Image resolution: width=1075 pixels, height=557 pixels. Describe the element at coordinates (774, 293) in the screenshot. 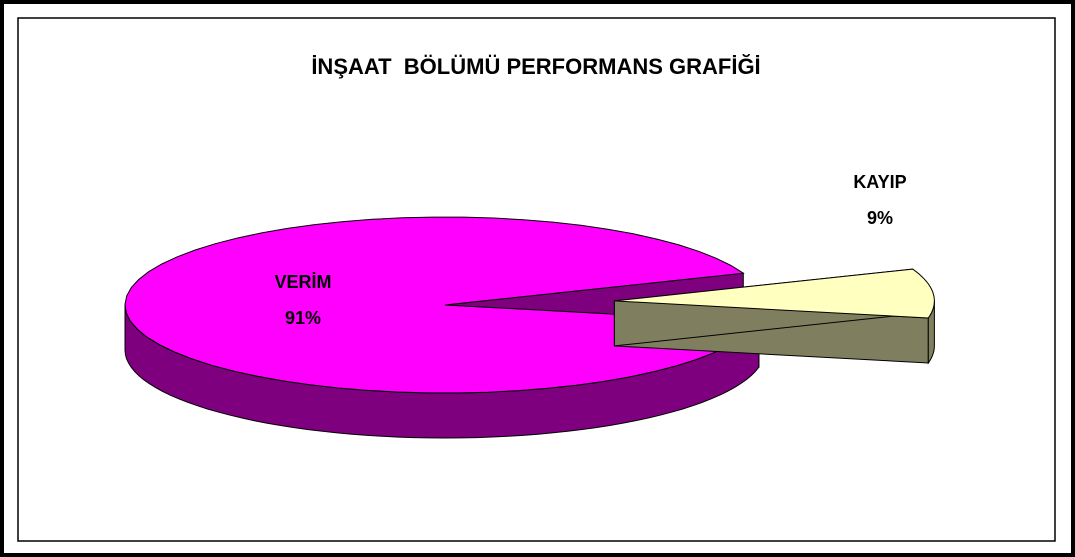

I see `slice` at that location.